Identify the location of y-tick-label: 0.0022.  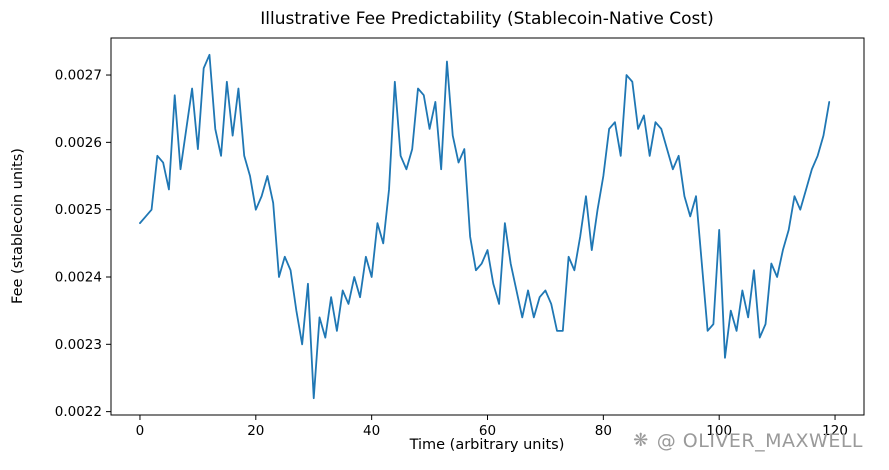
(78, 412).